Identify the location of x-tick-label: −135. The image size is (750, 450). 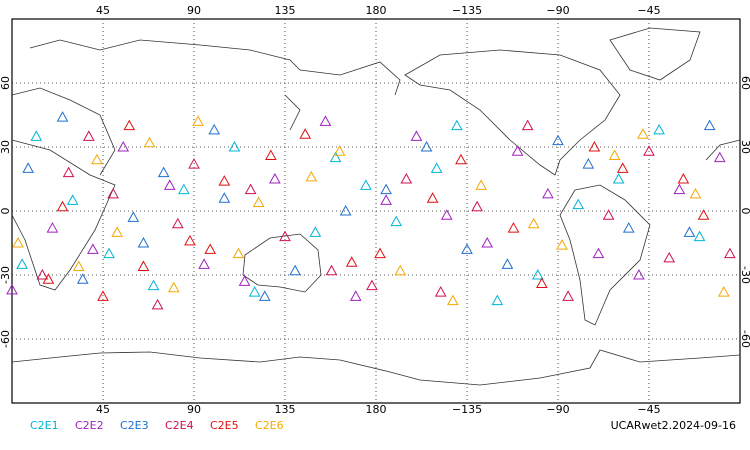
(467, 409).